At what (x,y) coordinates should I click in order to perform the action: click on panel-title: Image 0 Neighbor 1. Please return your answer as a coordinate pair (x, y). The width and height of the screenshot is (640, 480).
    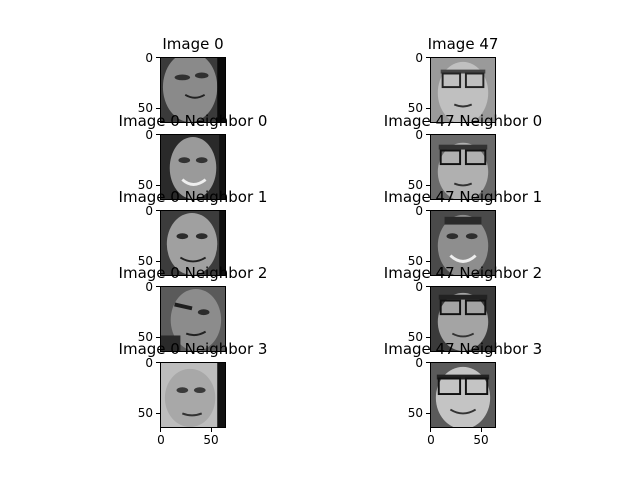
    Looking at the image, I should click on (193, 197).